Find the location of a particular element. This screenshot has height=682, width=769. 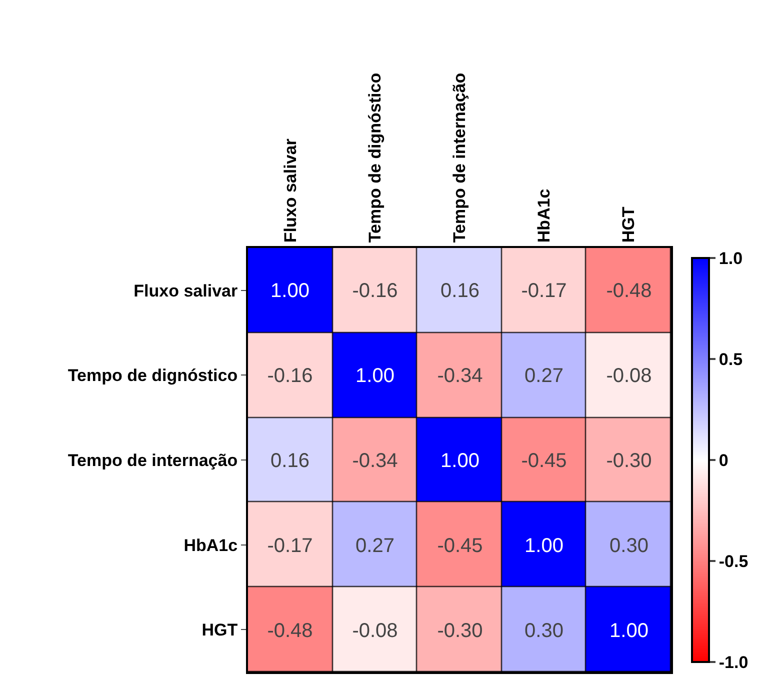

color-bar-label: 1.0 is located at coordinates (730, 258).